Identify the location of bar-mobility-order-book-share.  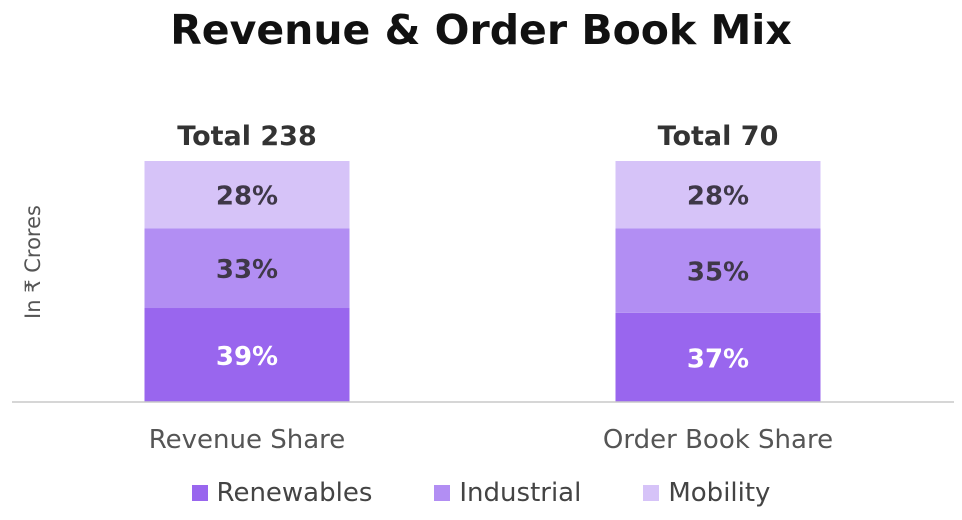
(718, 195).